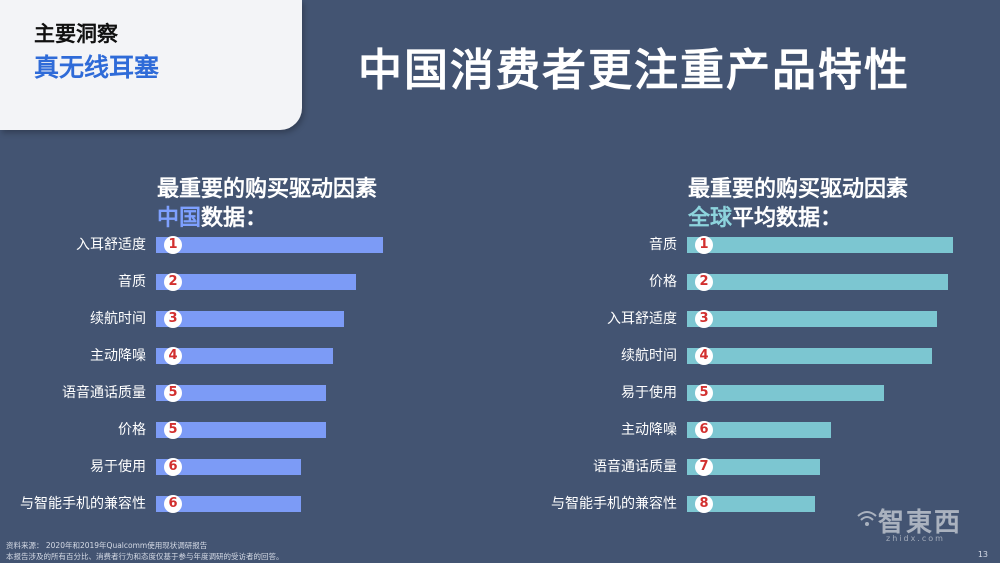 The width and height of the screenshot is (1000, 563). I want to click on bar-row: 续航时间 4, so click(776, 356).